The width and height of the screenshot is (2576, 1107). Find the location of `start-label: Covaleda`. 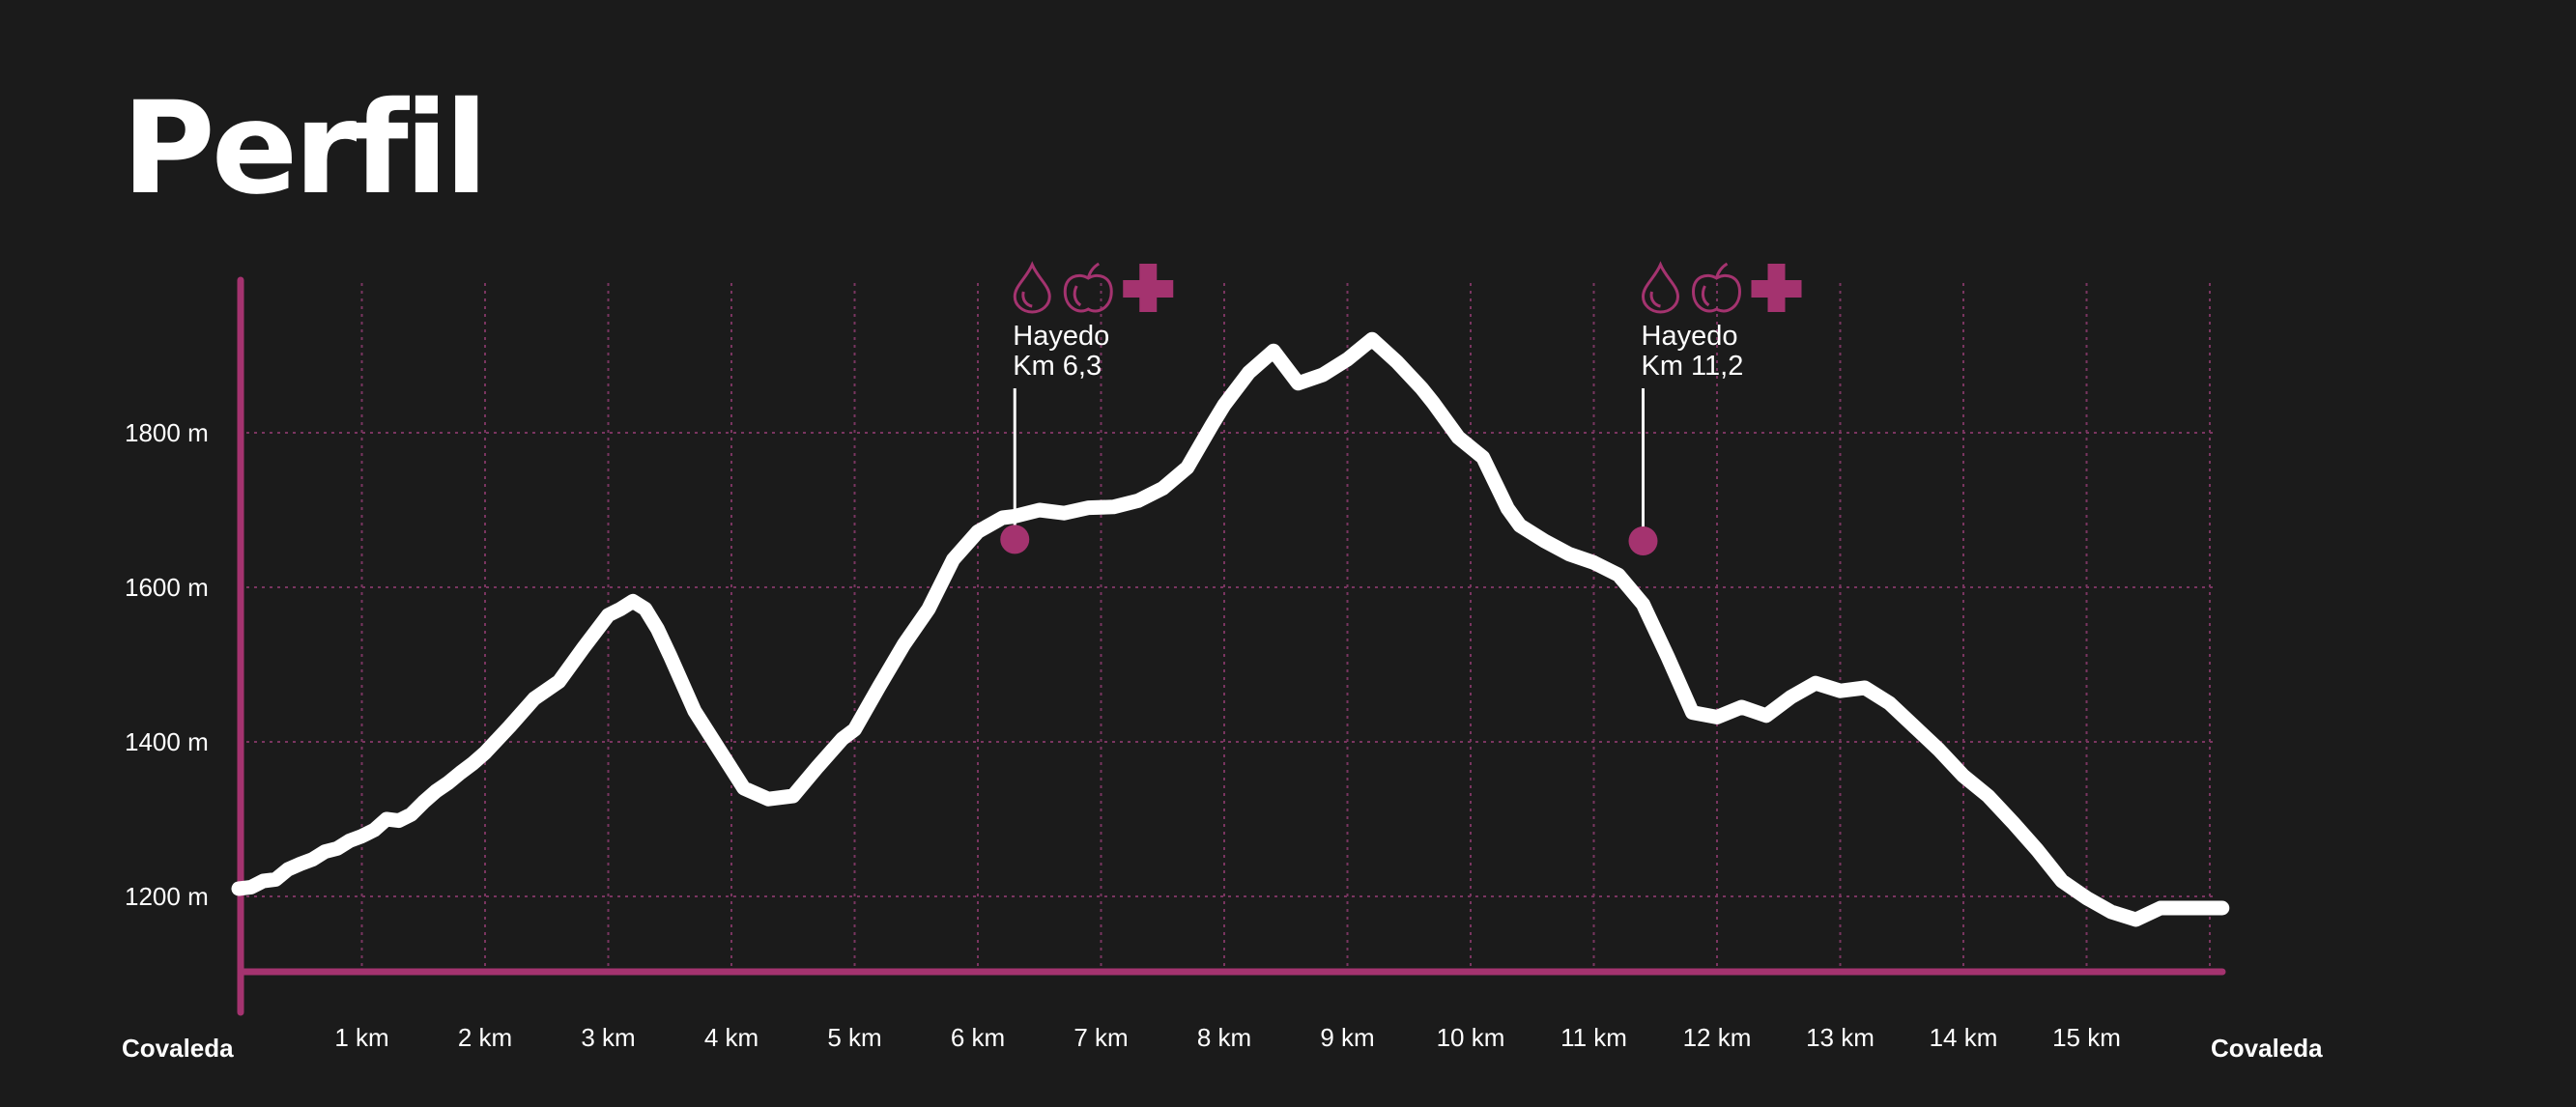

start-label: Covaleda is located at coordinates (178, 1048).